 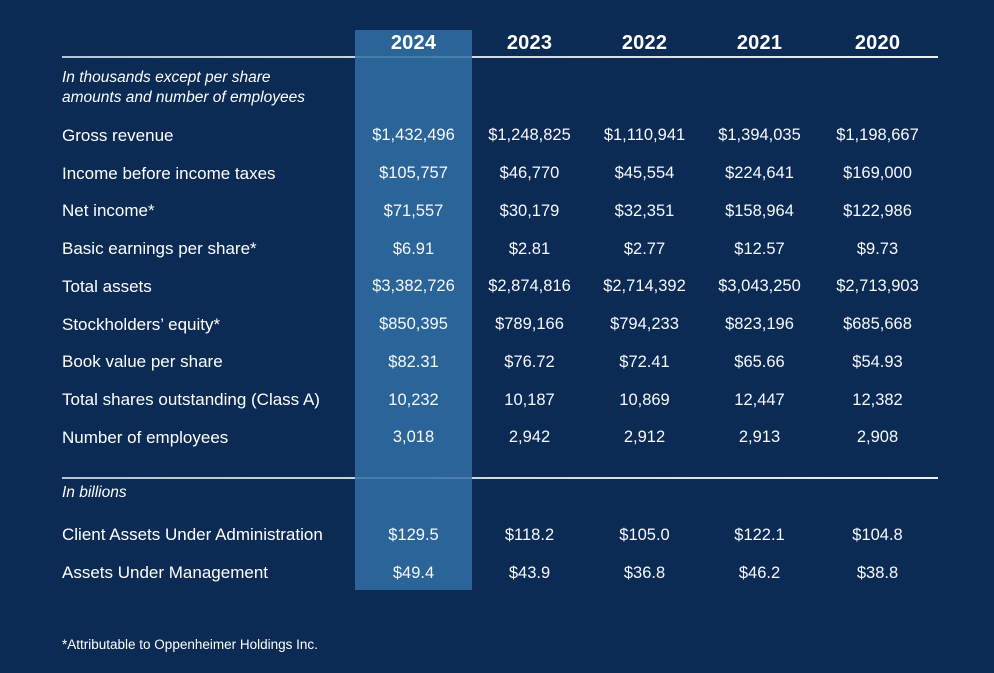 I want to click on year-header-2023: 2023, so click(x=529, y=43).